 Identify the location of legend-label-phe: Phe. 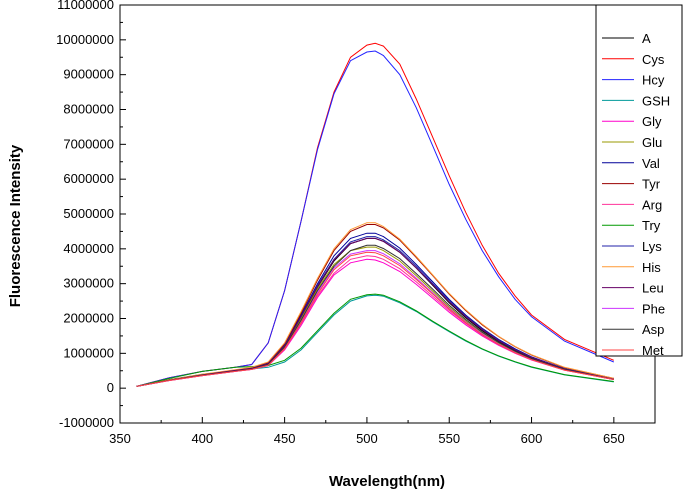
(653, 308).